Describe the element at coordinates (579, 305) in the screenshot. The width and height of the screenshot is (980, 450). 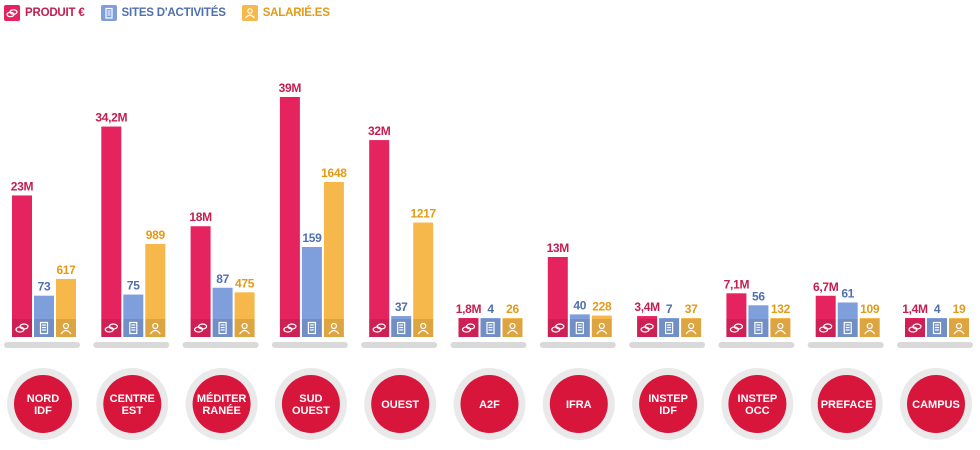
I see `data-label: 40` at that location.